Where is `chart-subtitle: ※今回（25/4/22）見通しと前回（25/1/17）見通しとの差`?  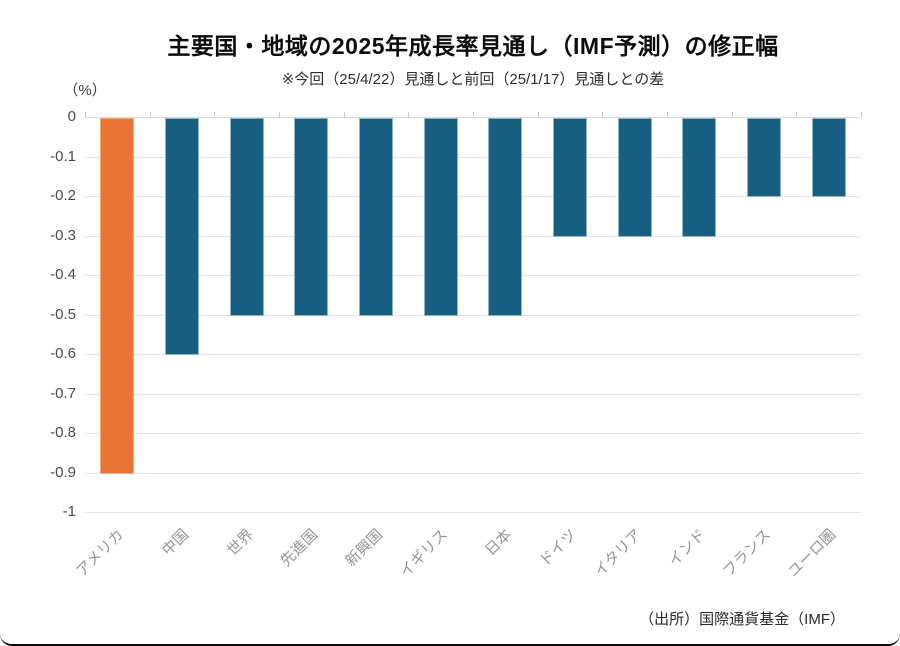
chart-subtitle: ※今回（25/4/22）見通しと前回（25/1/17）見通しとの差 is located at coordinates (473, 79).